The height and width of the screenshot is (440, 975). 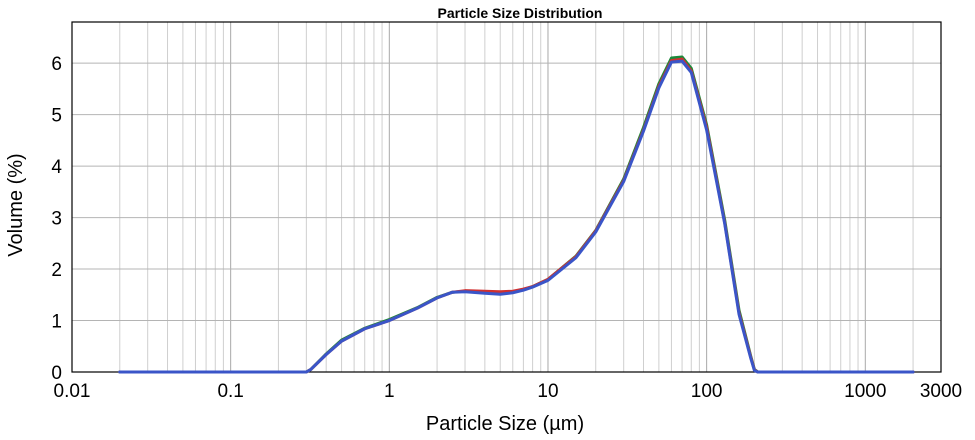 What do you see at coordinates (505, 424) in the screenshot?
I see `x-axis-label: Particle Size (µm)` at bounding box center [505, 424].